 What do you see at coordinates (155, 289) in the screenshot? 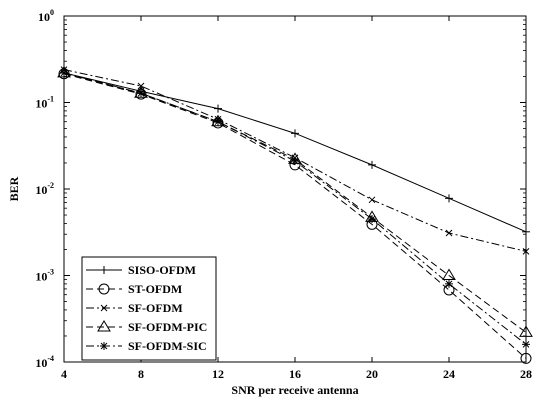
I see `legend-label: ST-OFDM` at bounding box center [155, 289].